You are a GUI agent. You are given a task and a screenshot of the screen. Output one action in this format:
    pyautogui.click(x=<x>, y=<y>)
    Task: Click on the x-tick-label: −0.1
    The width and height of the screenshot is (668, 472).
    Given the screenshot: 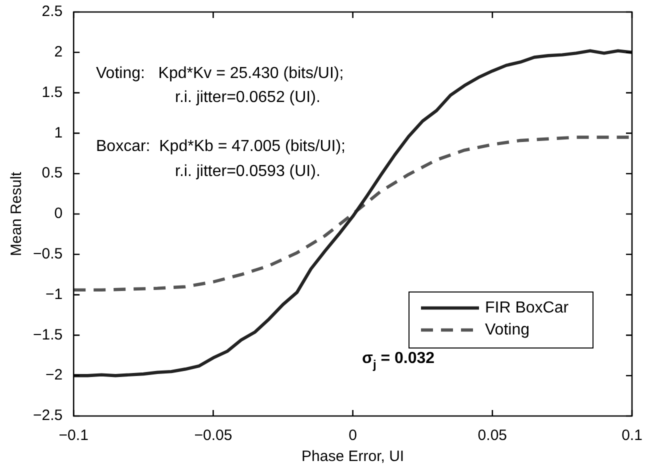 What is the action you would take?
    pyautogui.click(x=73, y=435)
    